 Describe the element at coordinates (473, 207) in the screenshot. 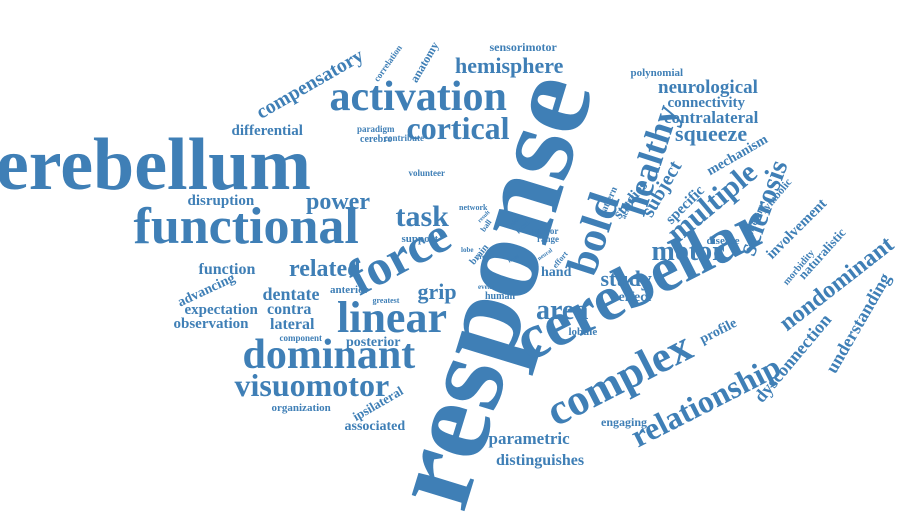

I see `word-network: network` at that location.